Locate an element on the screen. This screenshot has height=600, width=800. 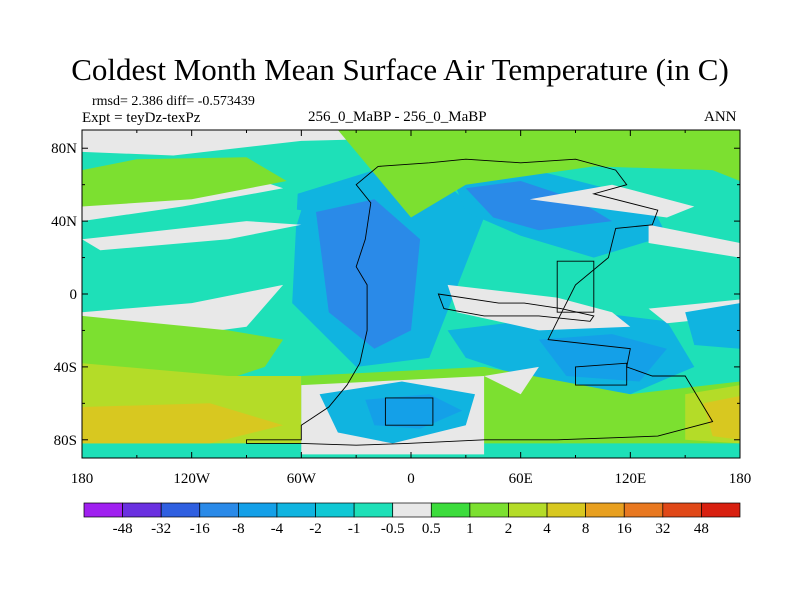
season-label: ANN is located at coordinates (720, 117).